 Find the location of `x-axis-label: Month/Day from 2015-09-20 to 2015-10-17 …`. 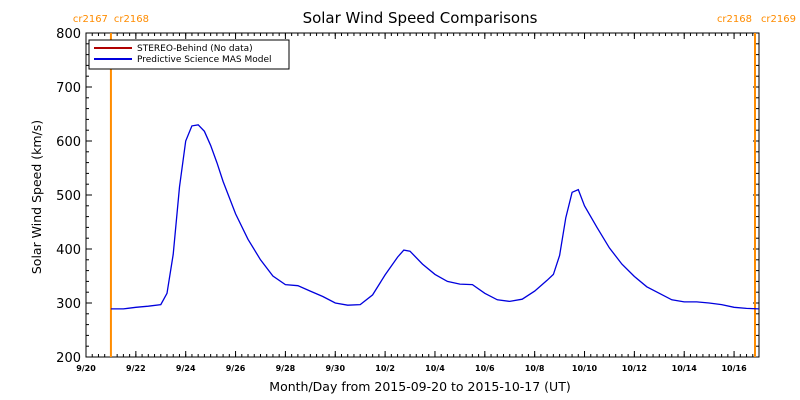

x-axis-label: Month/Day from 2015-09-20 to 2015-10-17 … is located at coordinates (419, 386).